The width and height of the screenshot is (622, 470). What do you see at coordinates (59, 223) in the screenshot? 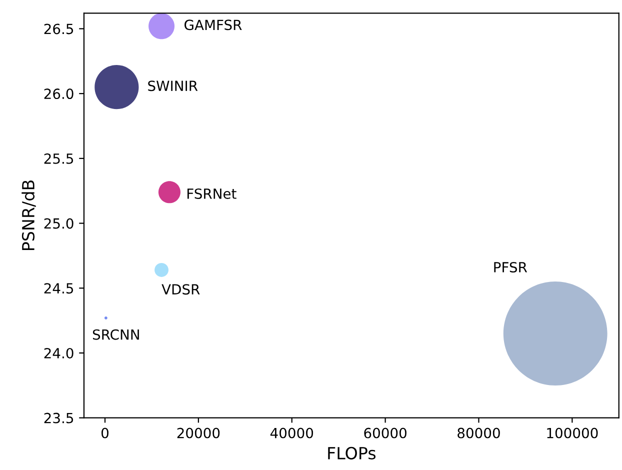
I see `y-tick-label: 25.0` at bounding box center [59, 223].